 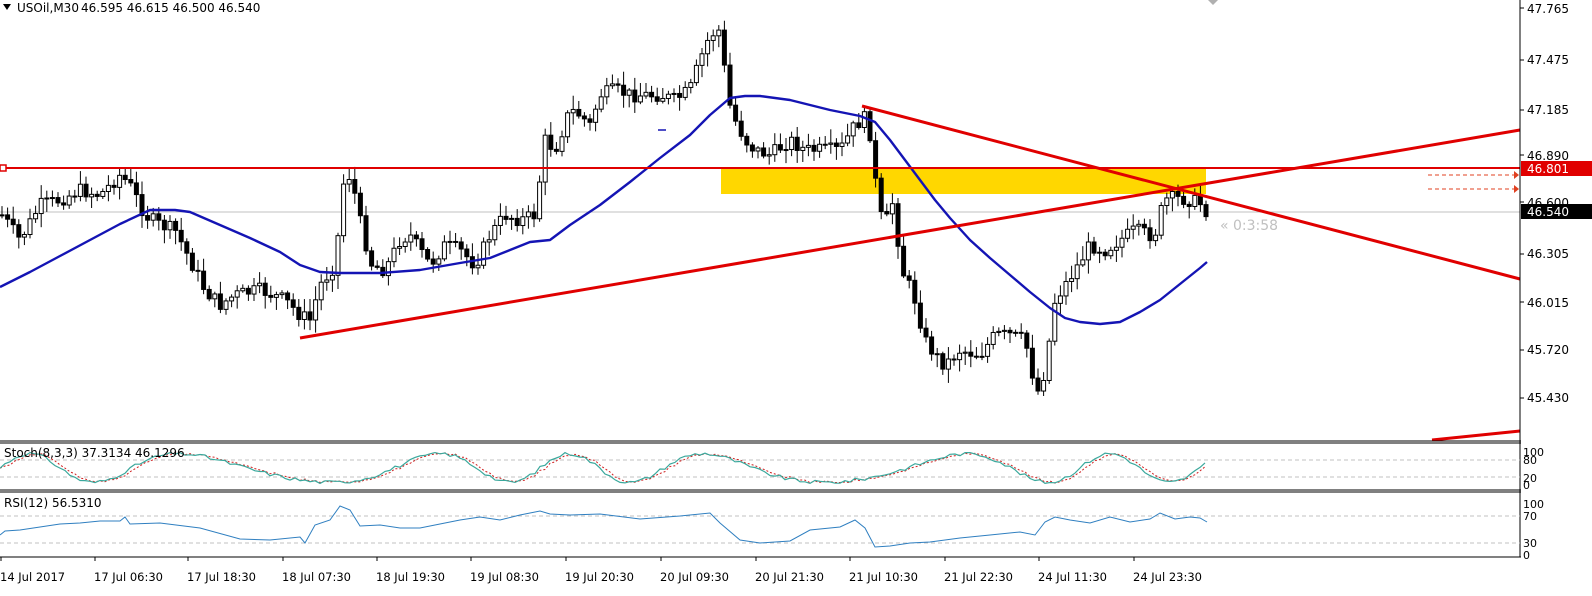 What do you see at coordinates (1533, 452) in the screenshot?
I see `stoch-tick: 100` at bounding box center [1533, 452].